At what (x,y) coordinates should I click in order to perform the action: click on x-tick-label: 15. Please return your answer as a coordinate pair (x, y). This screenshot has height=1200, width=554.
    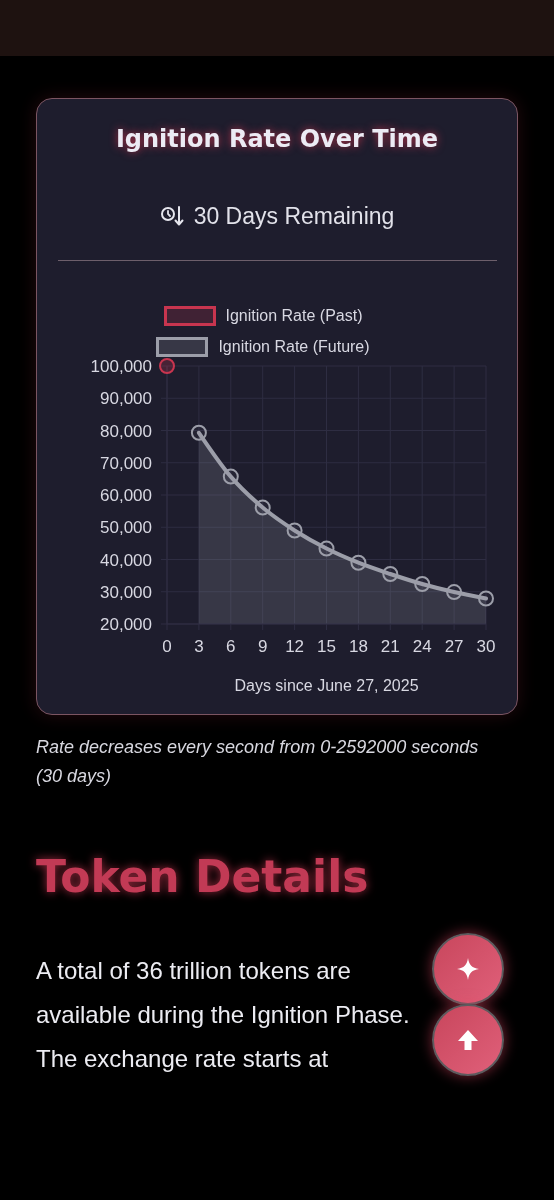
    Looking at the image, I should click on (326, 647).